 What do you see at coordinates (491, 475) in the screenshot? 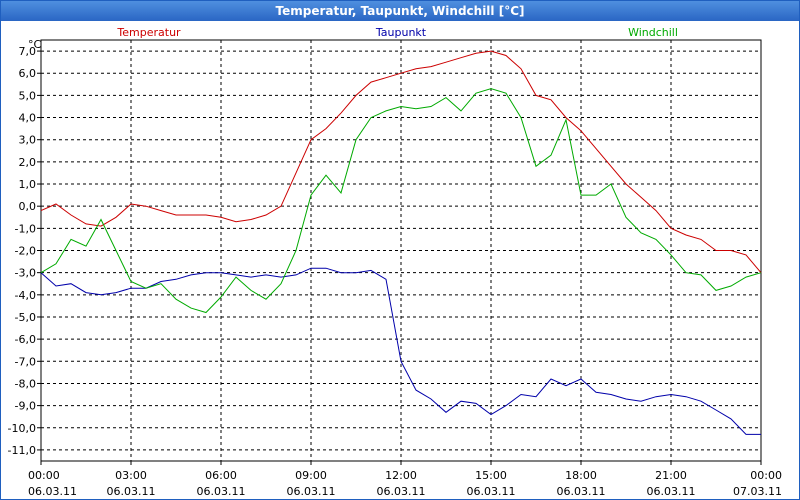
I see `x-tick-time: 15:00` at bounding box center [491, 475].